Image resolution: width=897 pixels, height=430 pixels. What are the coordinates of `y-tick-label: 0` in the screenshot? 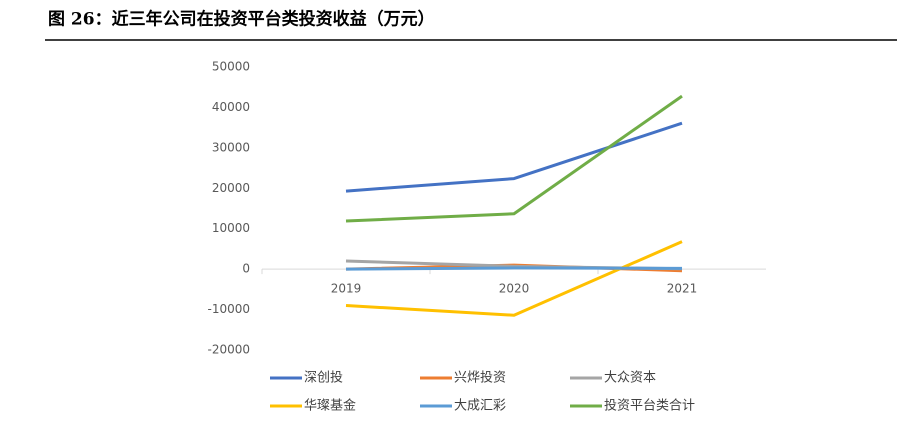 It's located at (246, 269).